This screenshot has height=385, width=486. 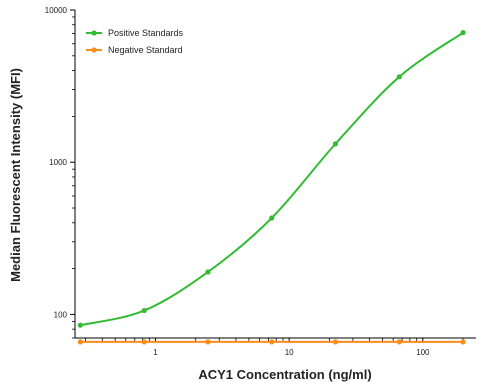 What do you see at coordinates (423, 352) in the screenshot?
I see `x-tick-label: 100` at bounding box center [423, 352].